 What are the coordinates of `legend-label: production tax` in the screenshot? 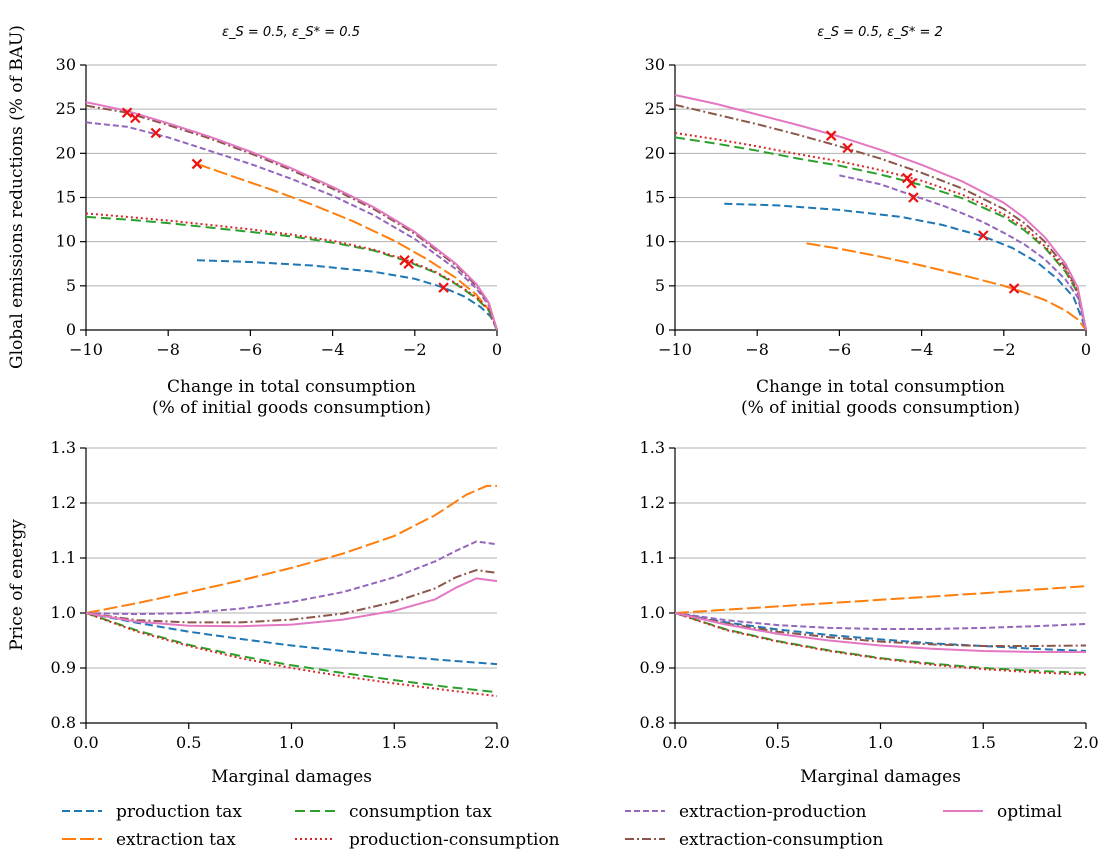 It's located at (179, 812).